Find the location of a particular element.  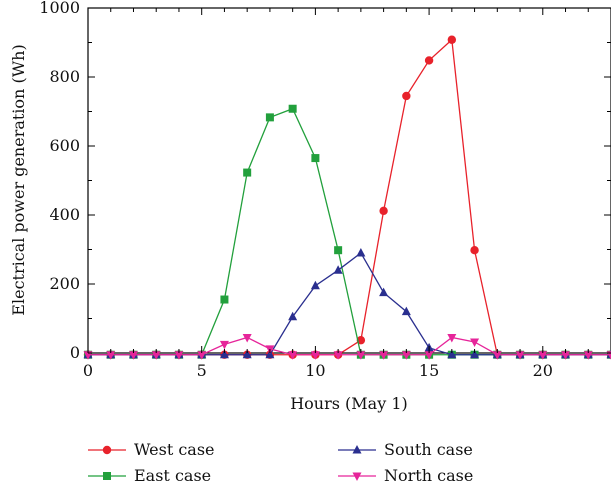

x-tick-label: 10 is located at coordinates (315, 370).